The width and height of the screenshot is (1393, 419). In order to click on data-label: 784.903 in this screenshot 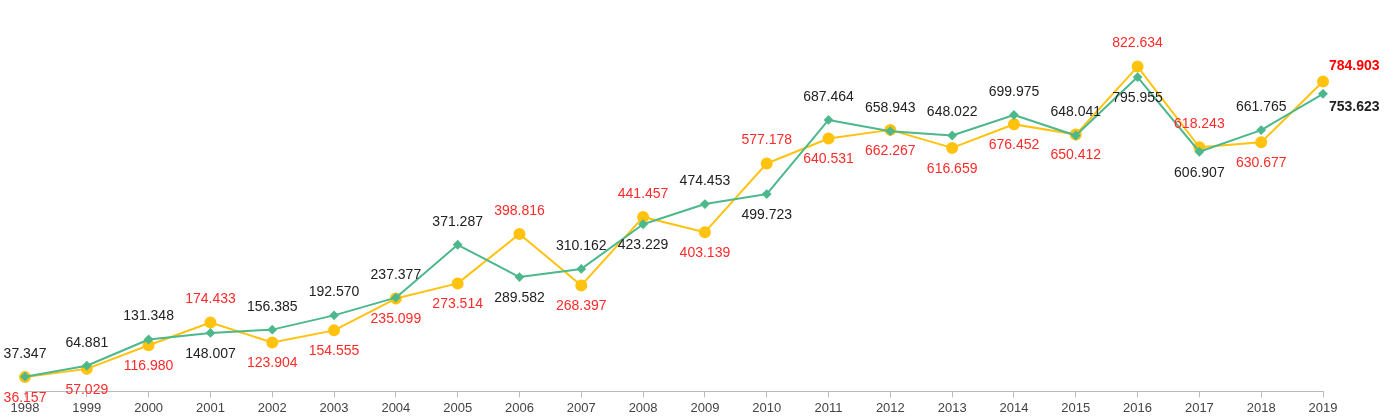, I will do `click(1354, 65)`.